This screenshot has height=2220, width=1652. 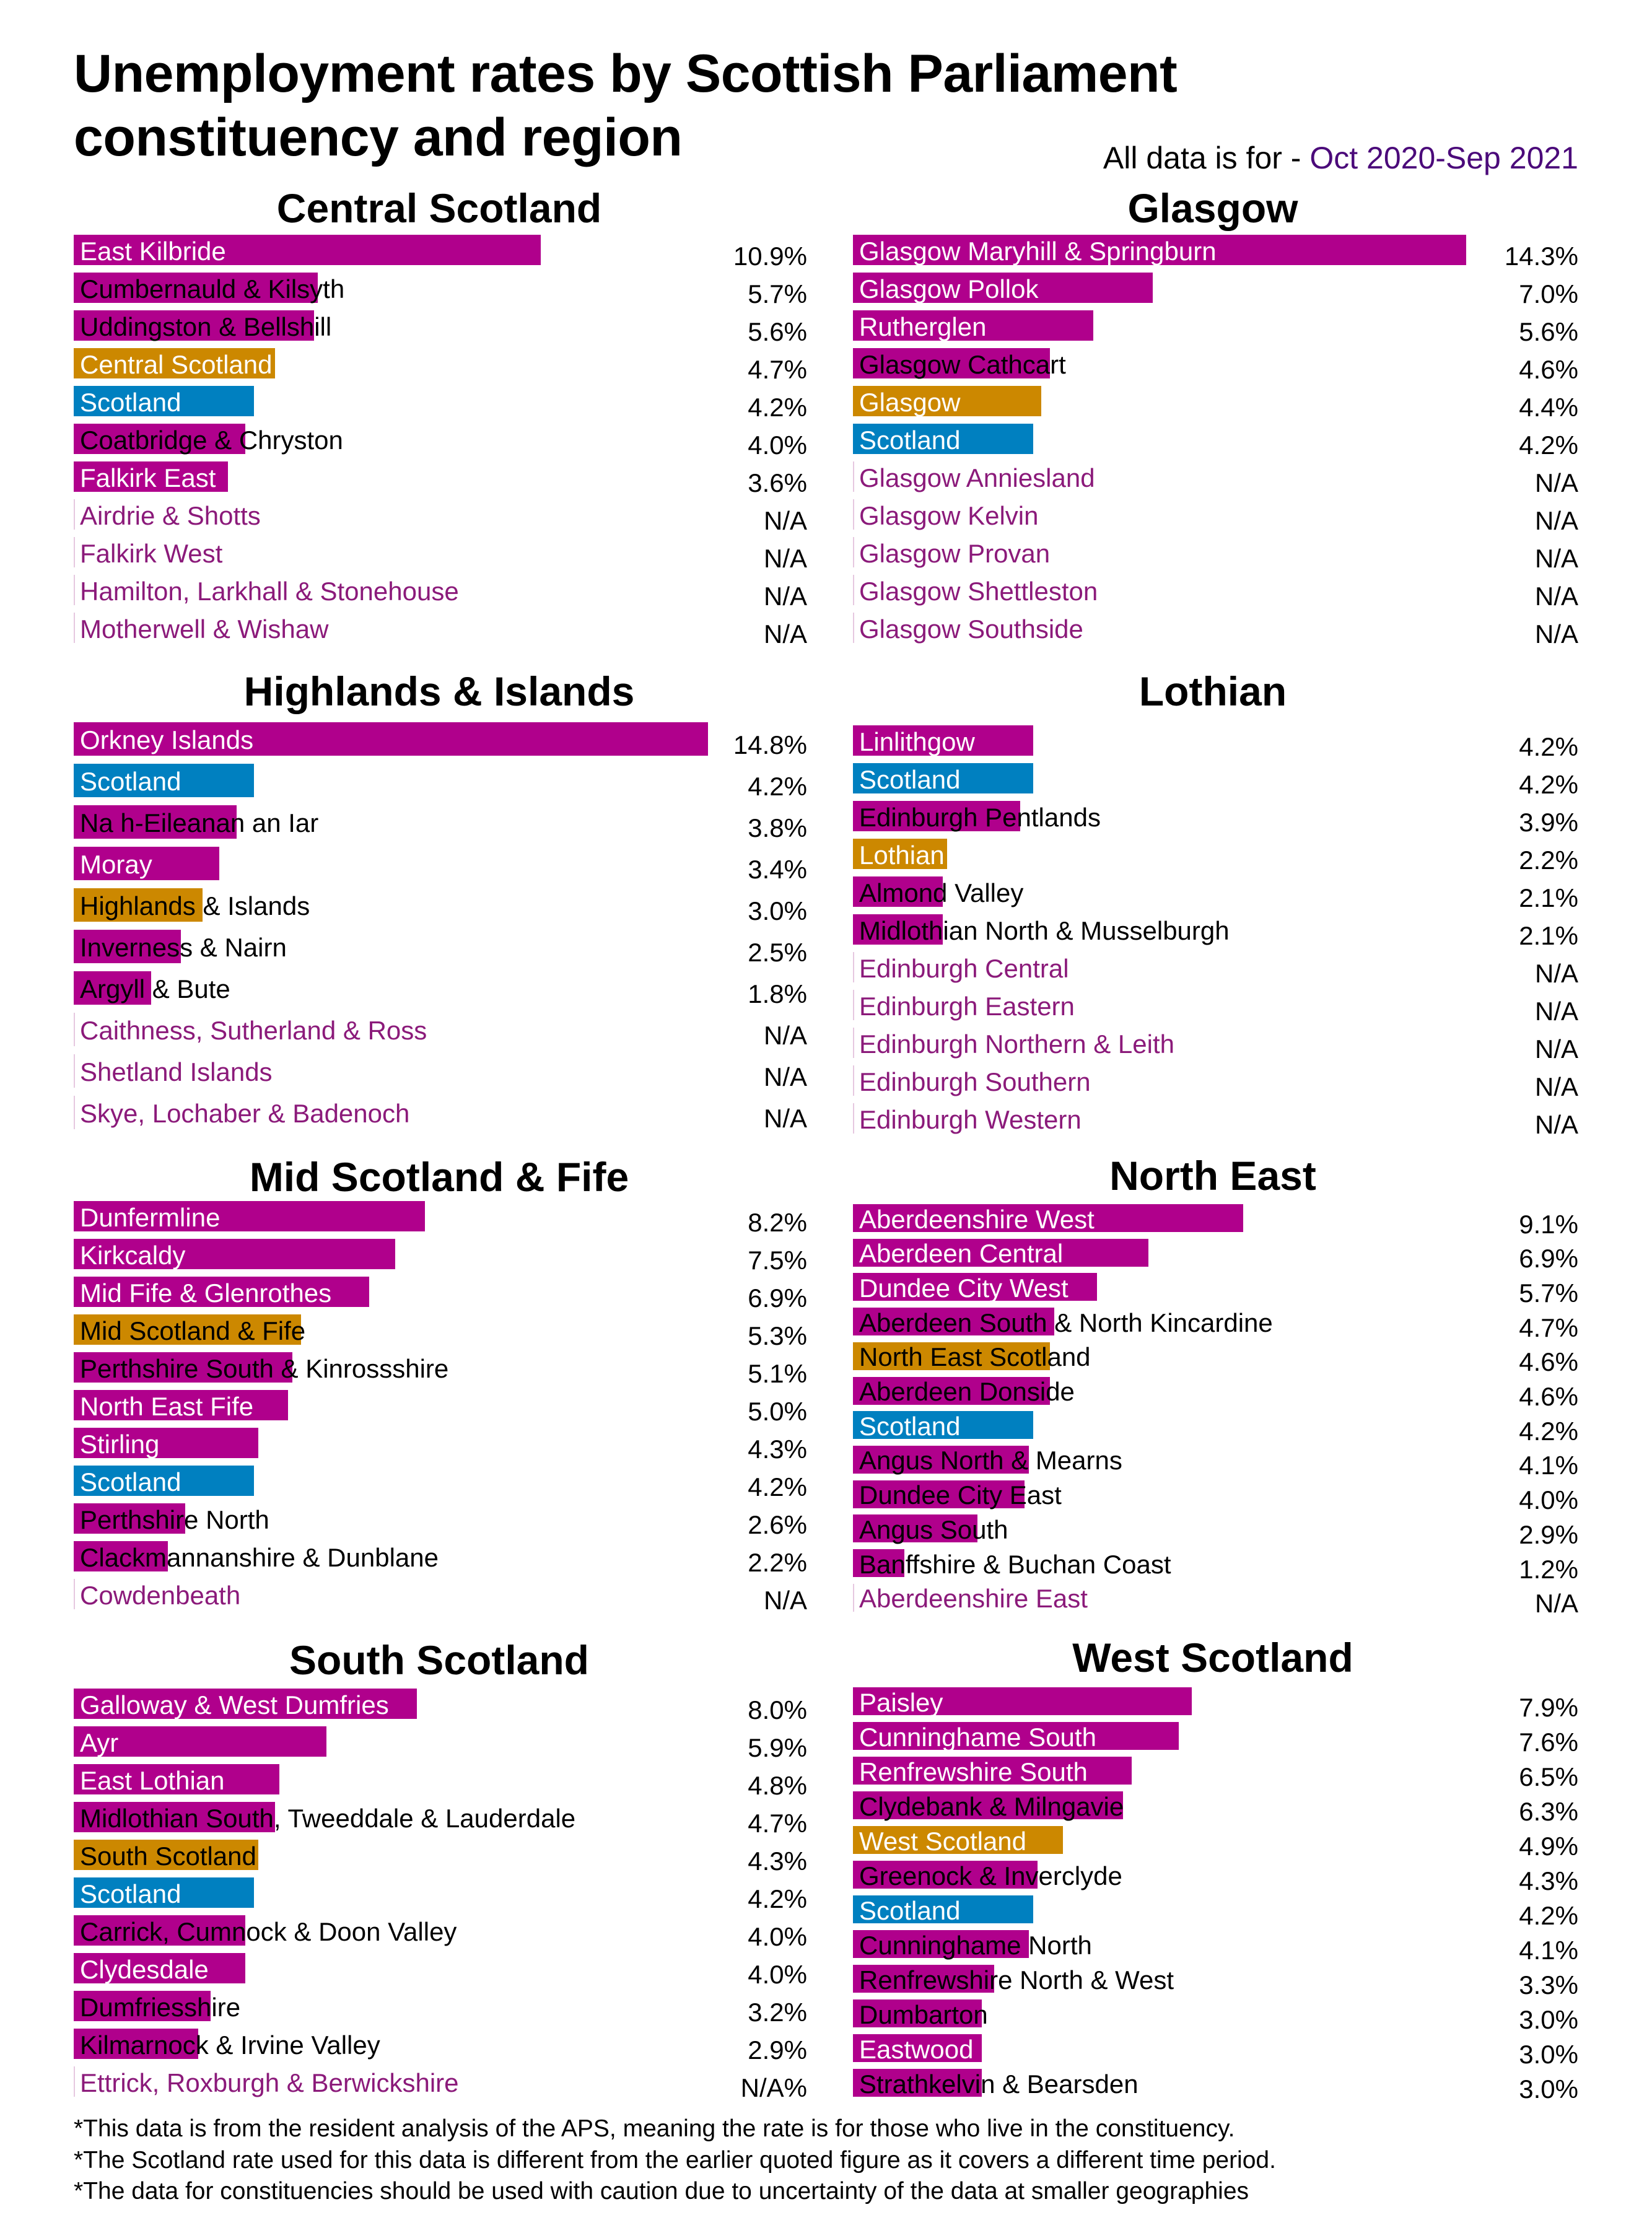 I want to click on value-label: 5.7%, so click(x=1548, y=1293).